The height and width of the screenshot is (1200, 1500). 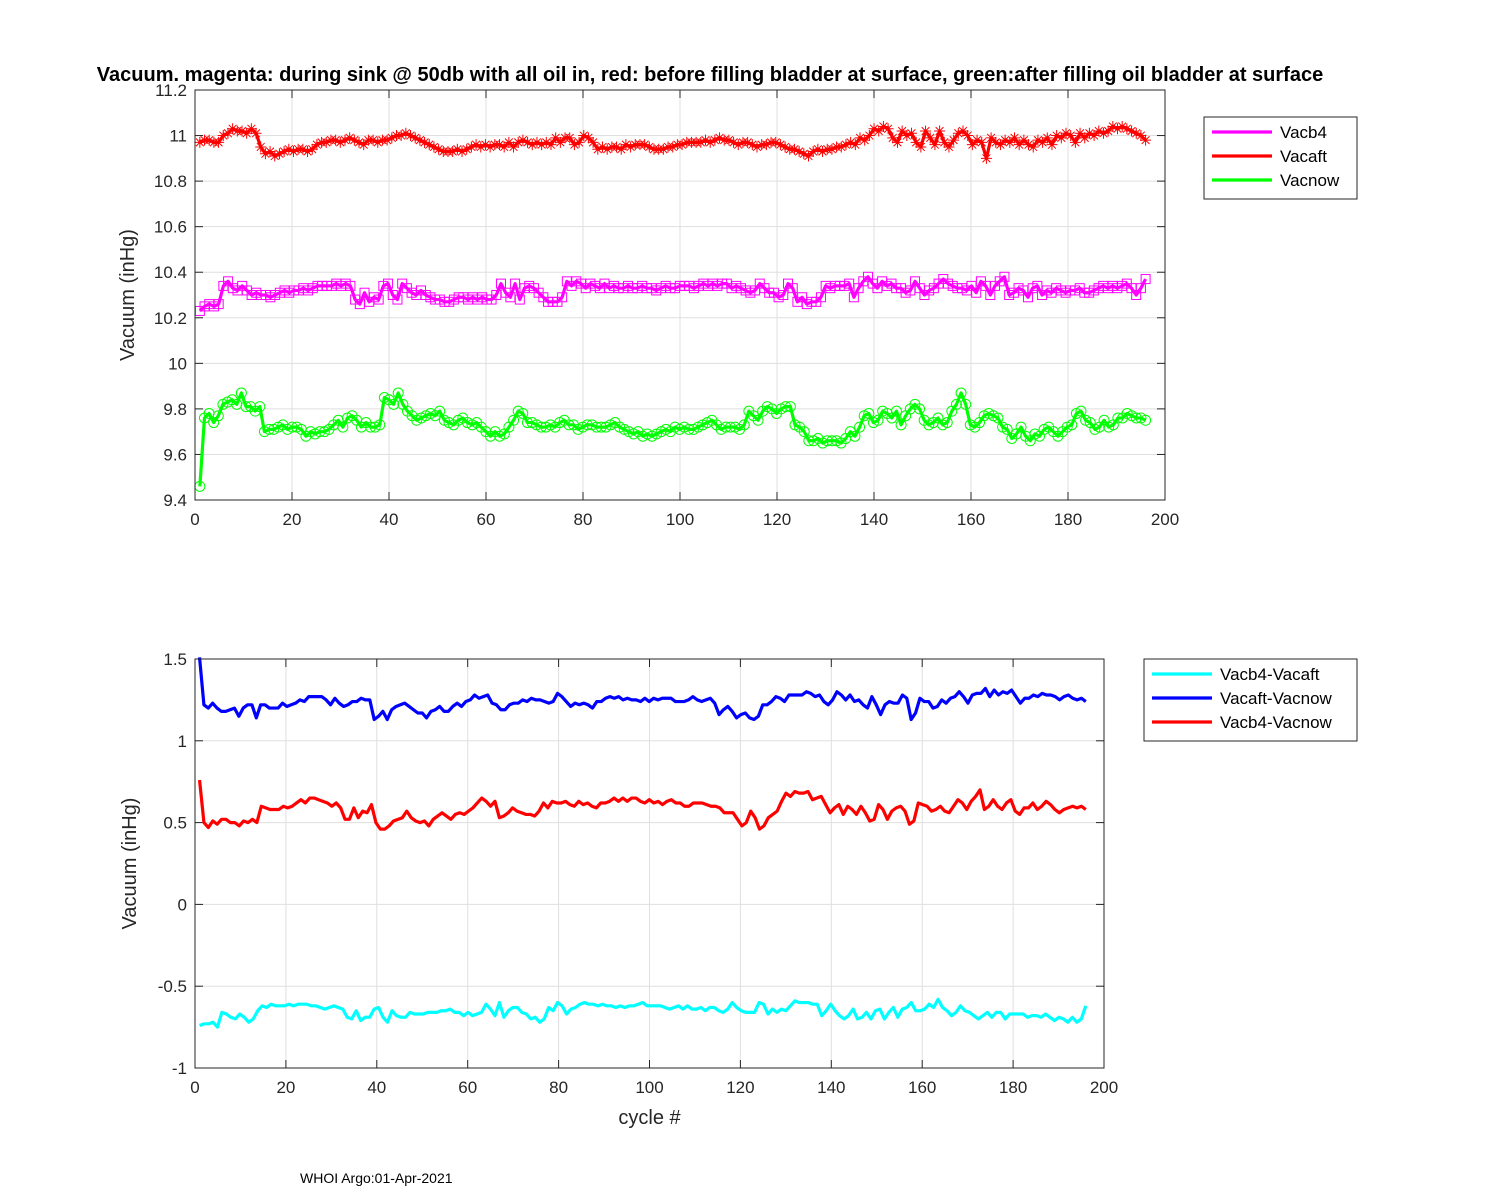 What do you see at coordinates (128, 295) in the screenshot?
I see `y-axis-label: Vacuum (inHg)` at bounding box center [128, 295].